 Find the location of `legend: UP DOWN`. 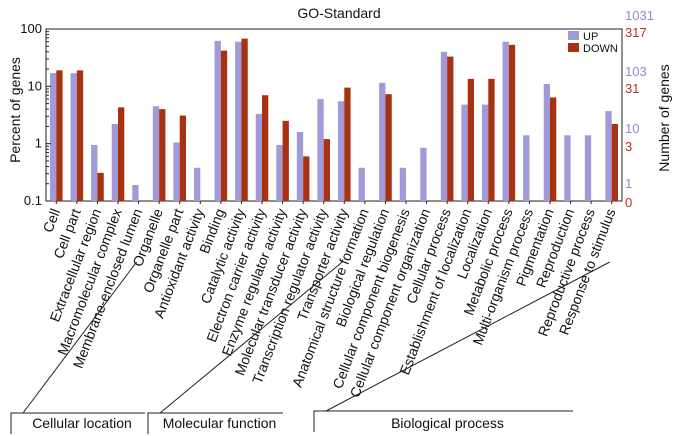

legend: UP DOWN is located at coordinates (593, 43).